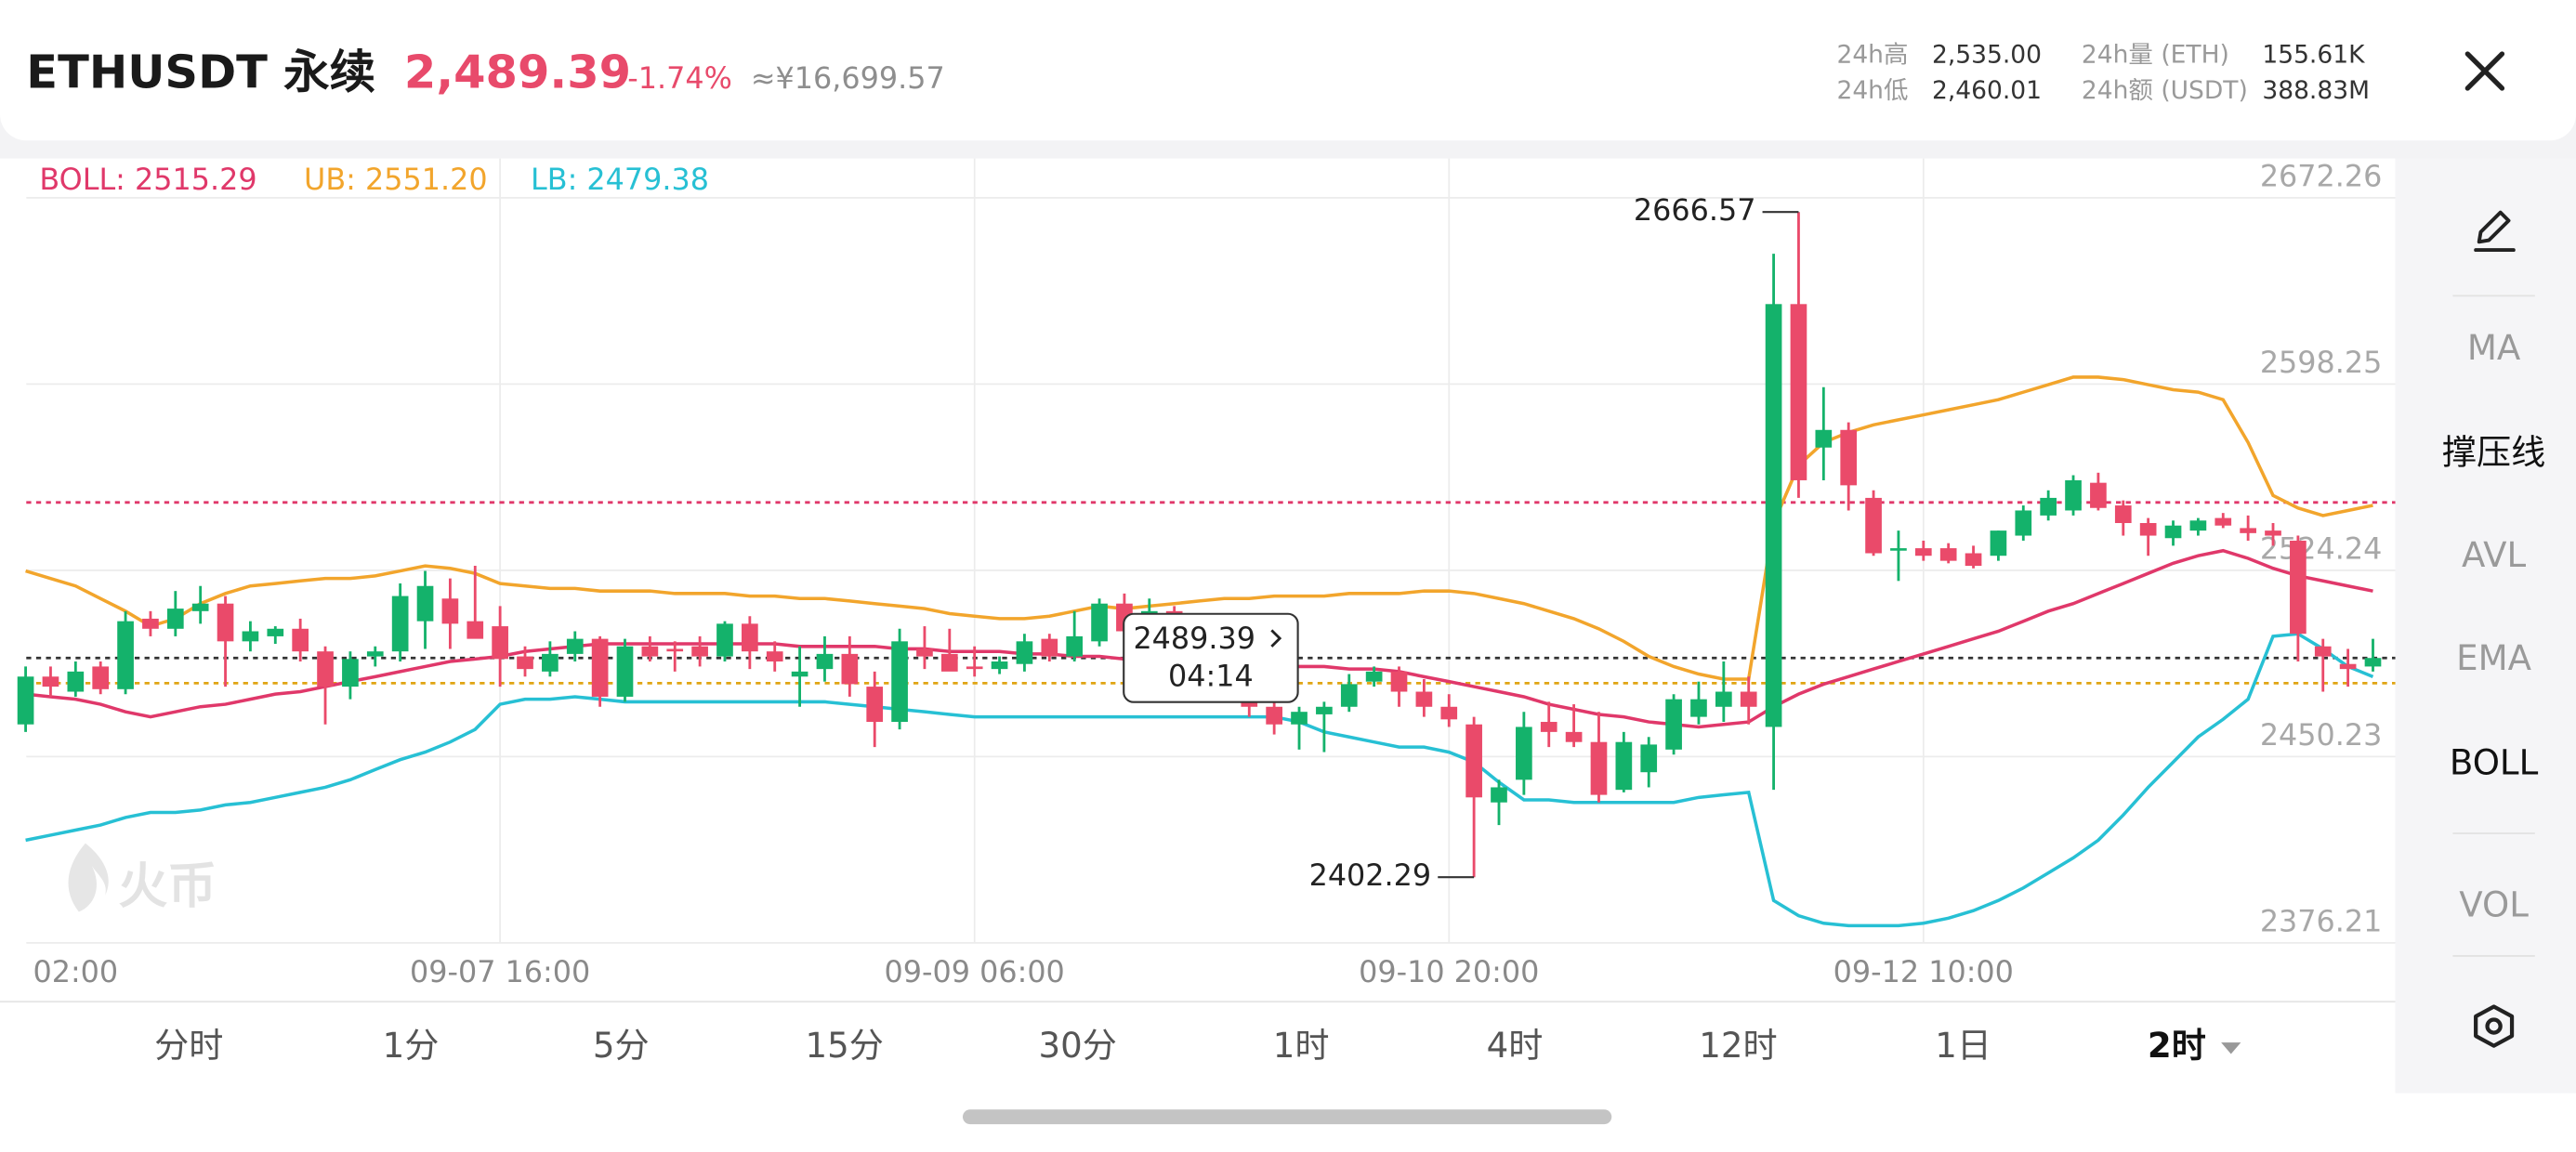  Describe the element at coordinates (2165, 90) in the screenshot. I see `stat-label: 24h额 (USDT)` at that location.